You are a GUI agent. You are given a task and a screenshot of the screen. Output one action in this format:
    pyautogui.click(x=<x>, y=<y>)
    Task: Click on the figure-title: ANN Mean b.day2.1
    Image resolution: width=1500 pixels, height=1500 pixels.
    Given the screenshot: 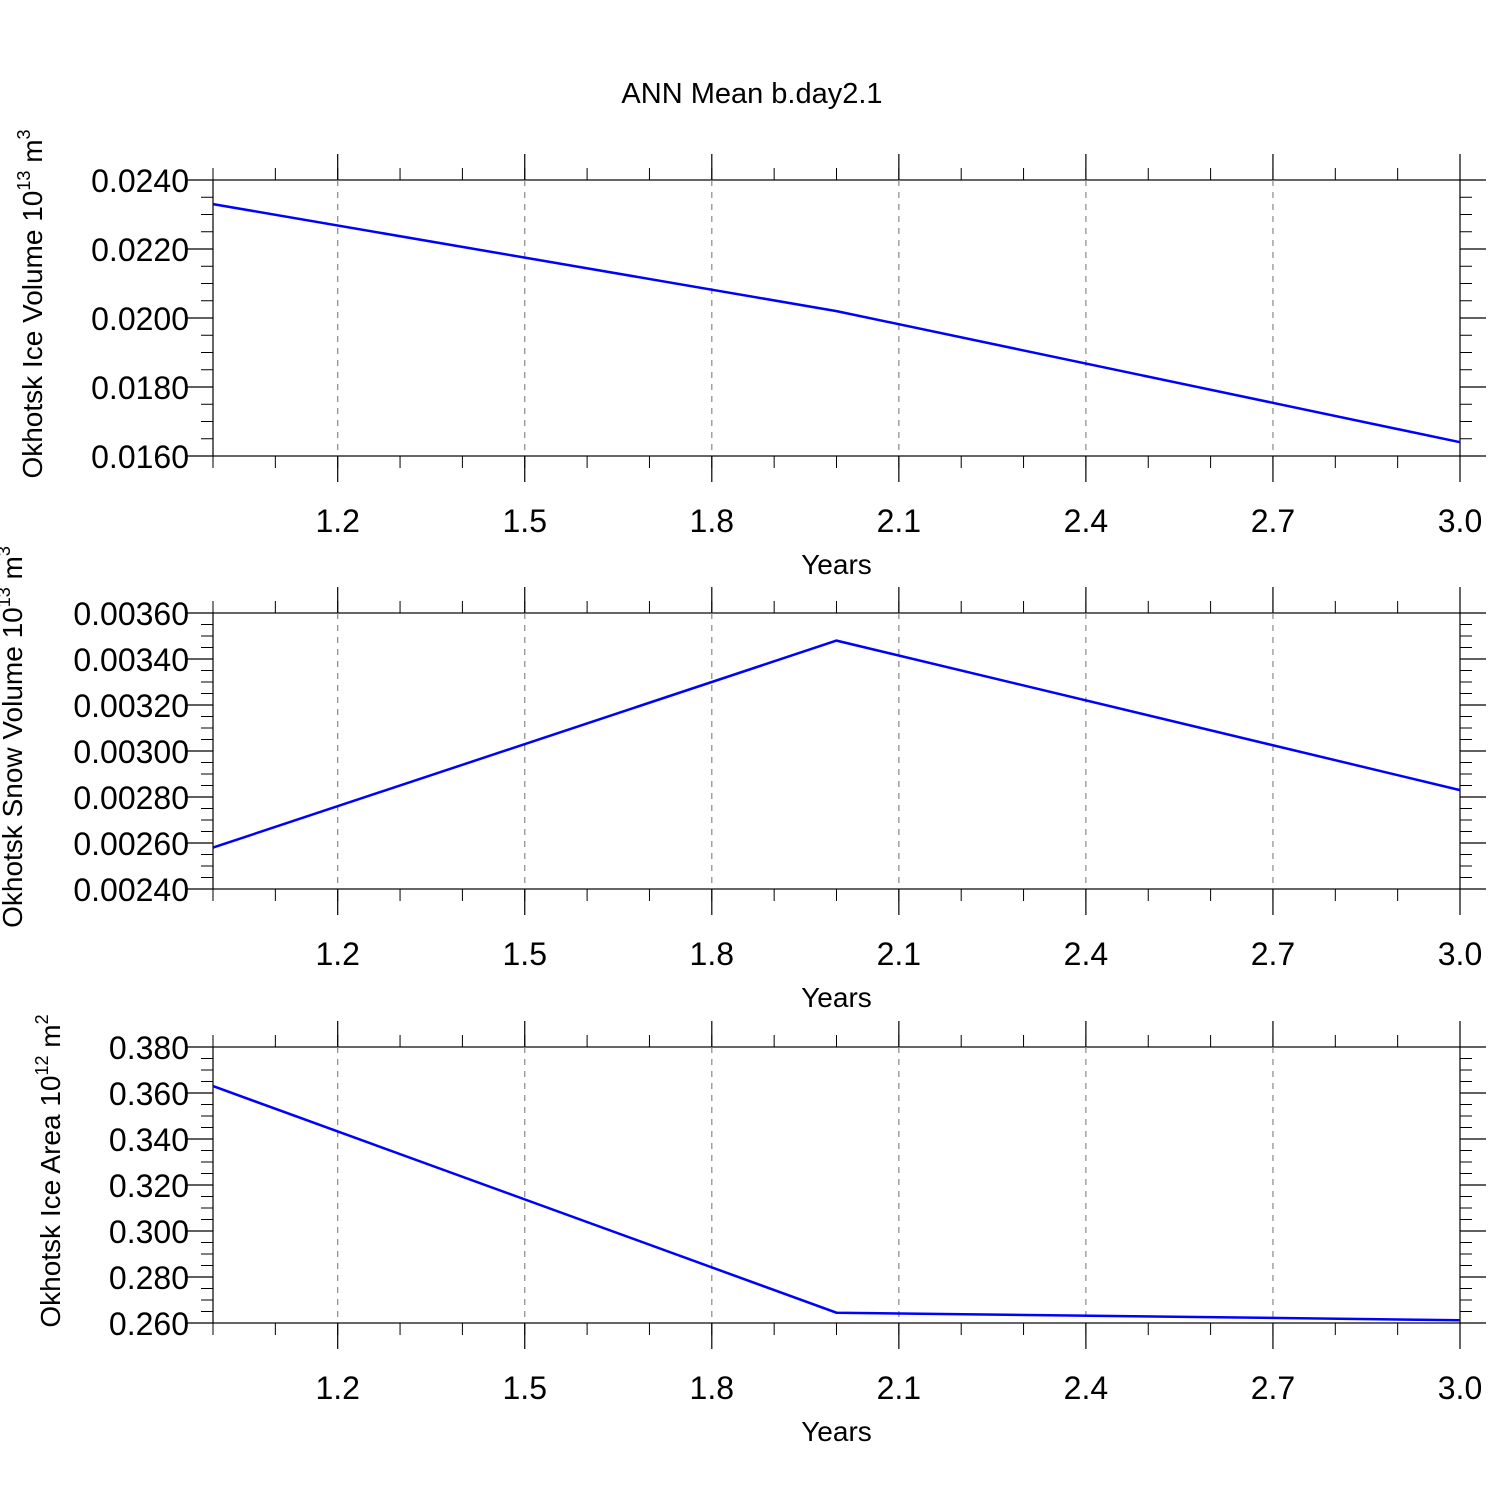 What is the action you would take?
    pyautogui.click(x=751, y=94)
    